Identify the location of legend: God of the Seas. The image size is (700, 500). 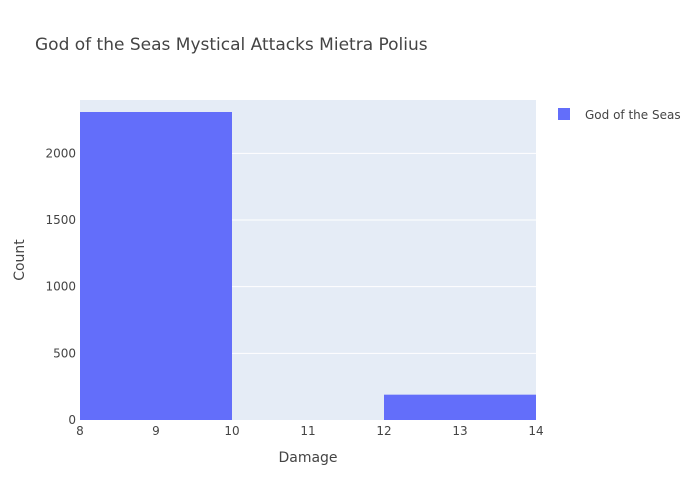
(619, 115).